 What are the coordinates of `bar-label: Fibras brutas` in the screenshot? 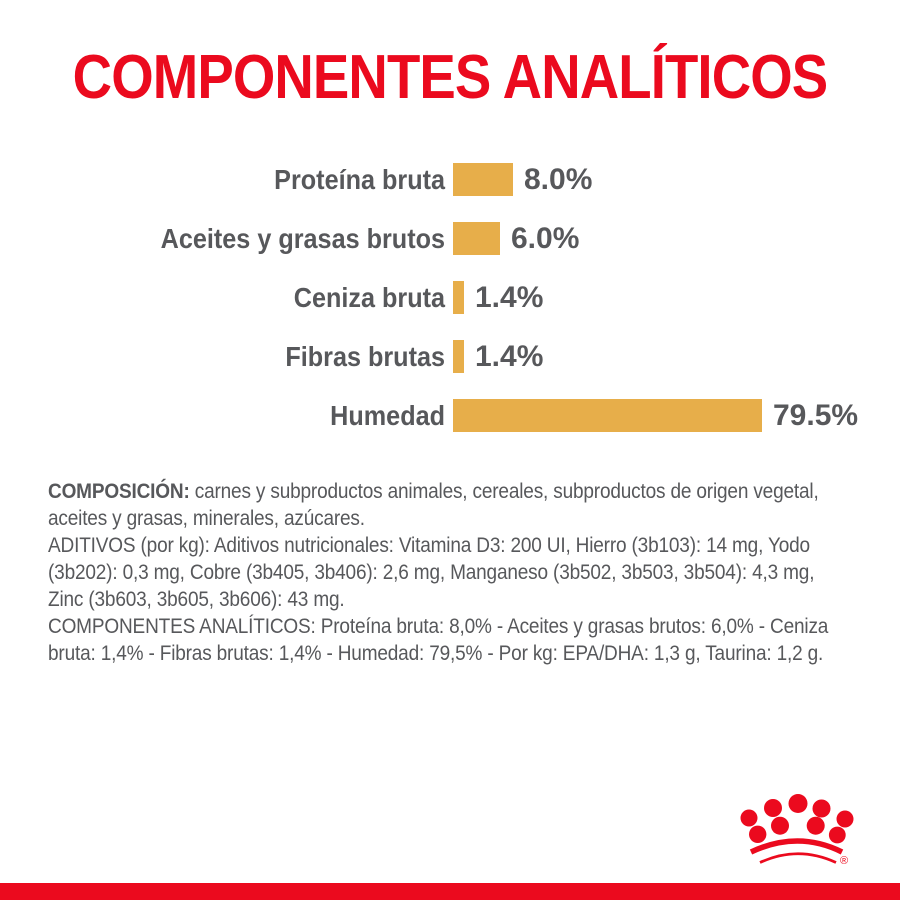 It's located at (365, 356).